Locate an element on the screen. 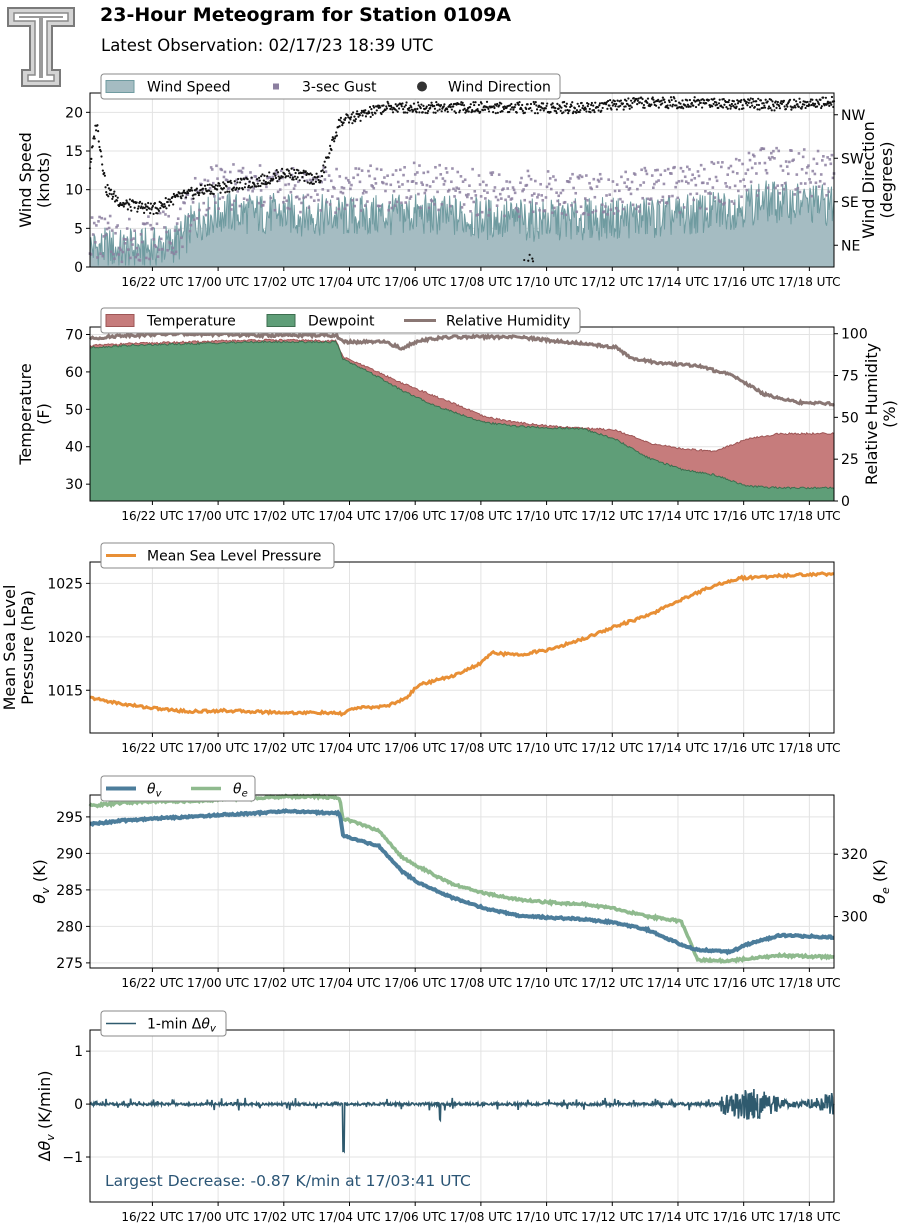 The height and width of the screenshot is (1231, 913). y-right-tick-label: 320 is located at coordinates (854, 855).